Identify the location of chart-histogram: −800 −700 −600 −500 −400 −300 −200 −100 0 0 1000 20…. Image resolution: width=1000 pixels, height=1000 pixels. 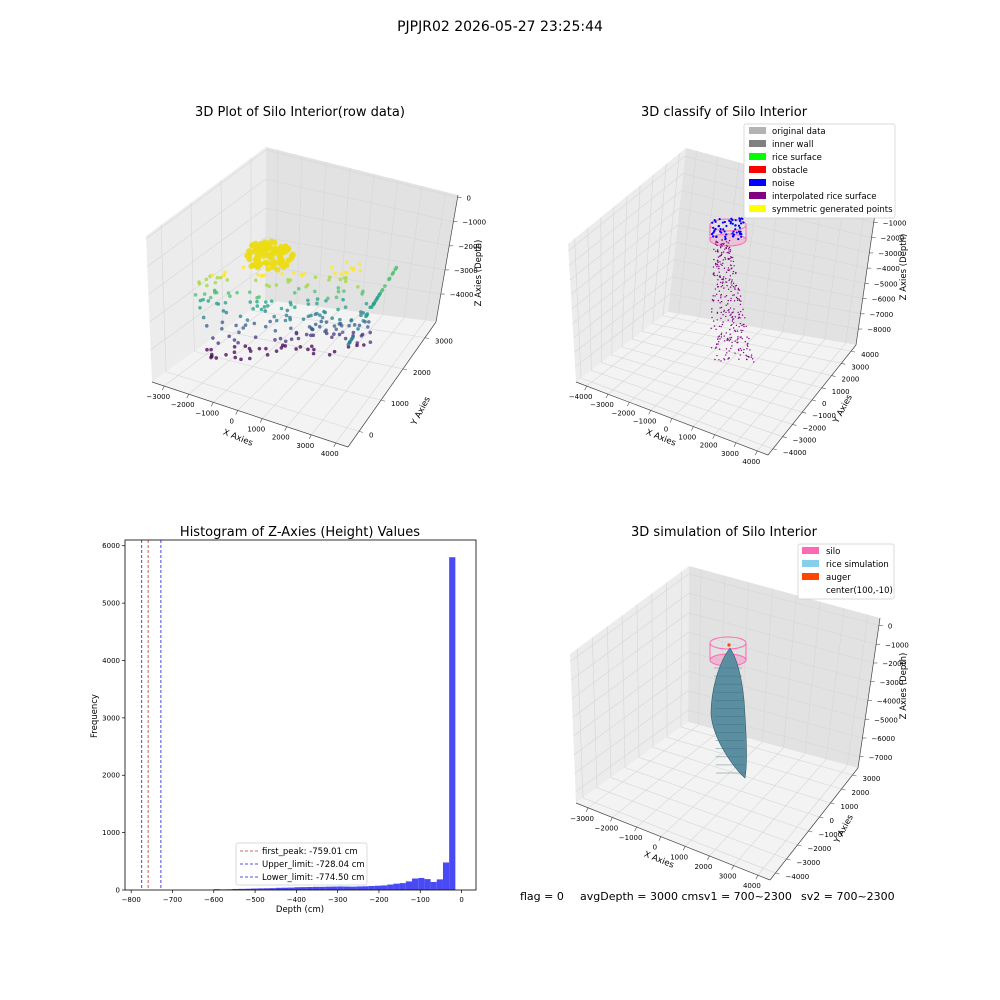
(283, 727).